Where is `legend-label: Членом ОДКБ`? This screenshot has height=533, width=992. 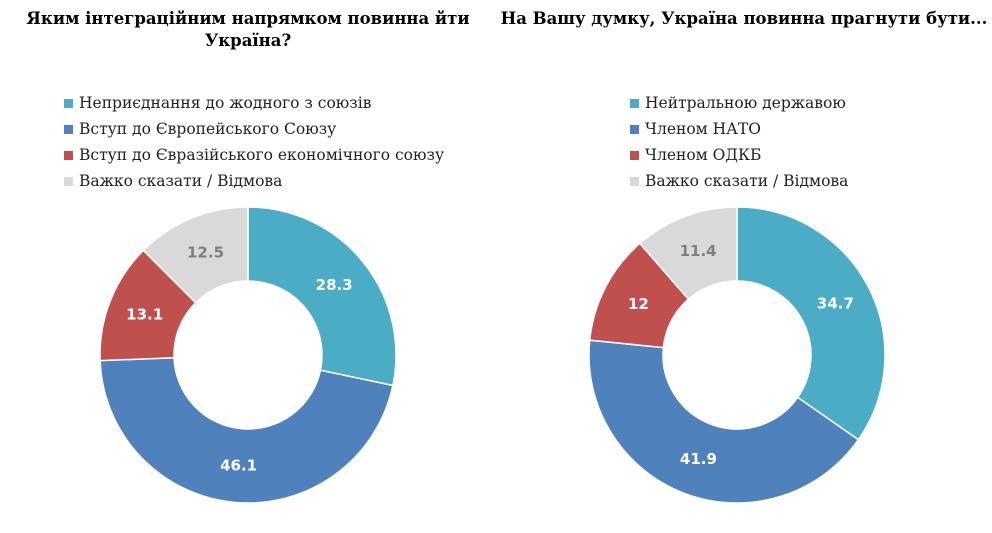
legend-label: Членом ОДКБ is located at coordinates (703, 155).